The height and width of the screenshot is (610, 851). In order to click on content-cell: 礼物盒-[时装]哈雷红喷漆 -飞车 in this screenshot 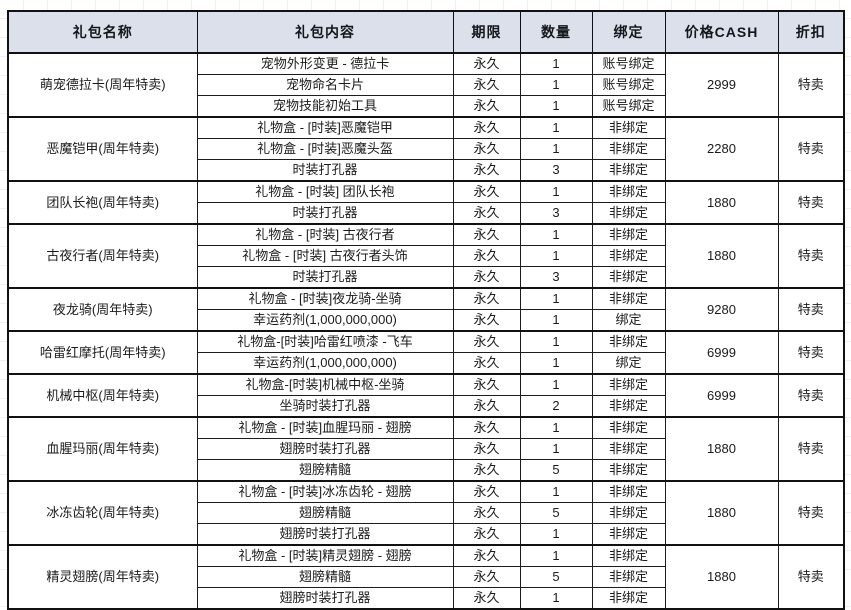, I will do `click(325, 341)`.